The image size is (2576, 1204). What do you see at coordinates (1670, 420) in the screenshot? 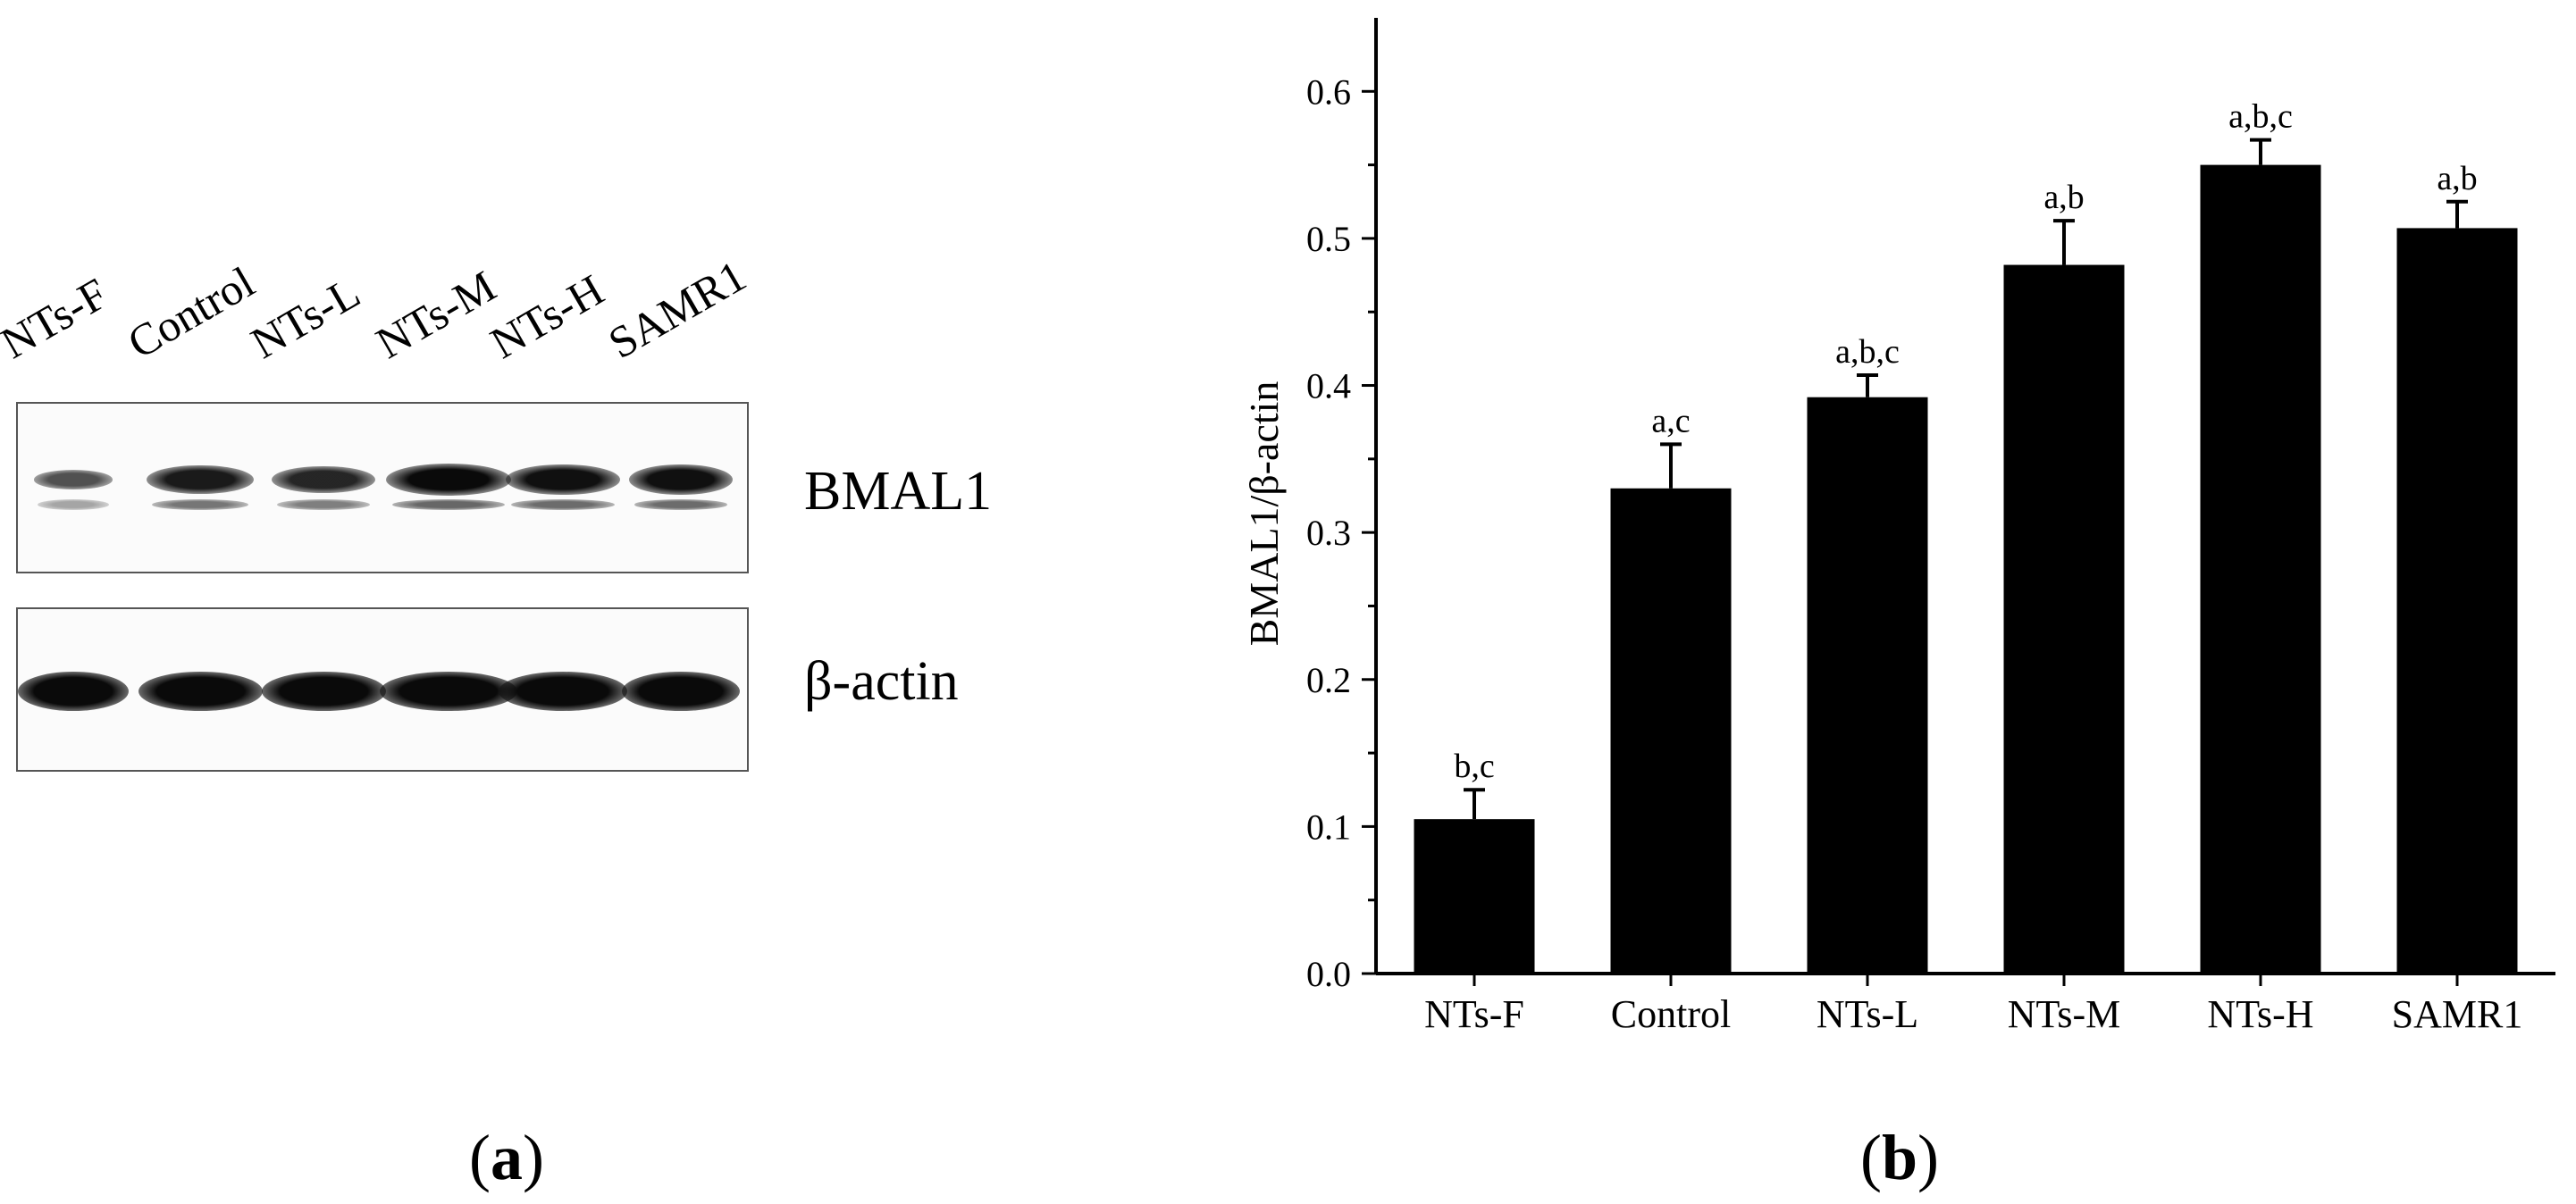
I see `significance-label: a,c` at bounding box center [1670, 420].